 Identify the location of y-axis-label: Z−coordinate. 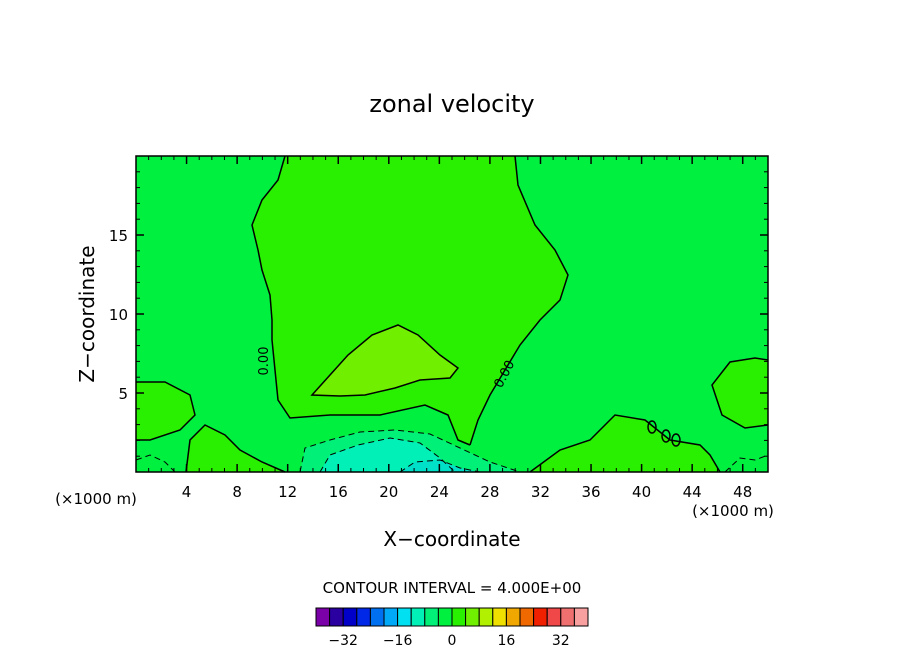
(87, 313).